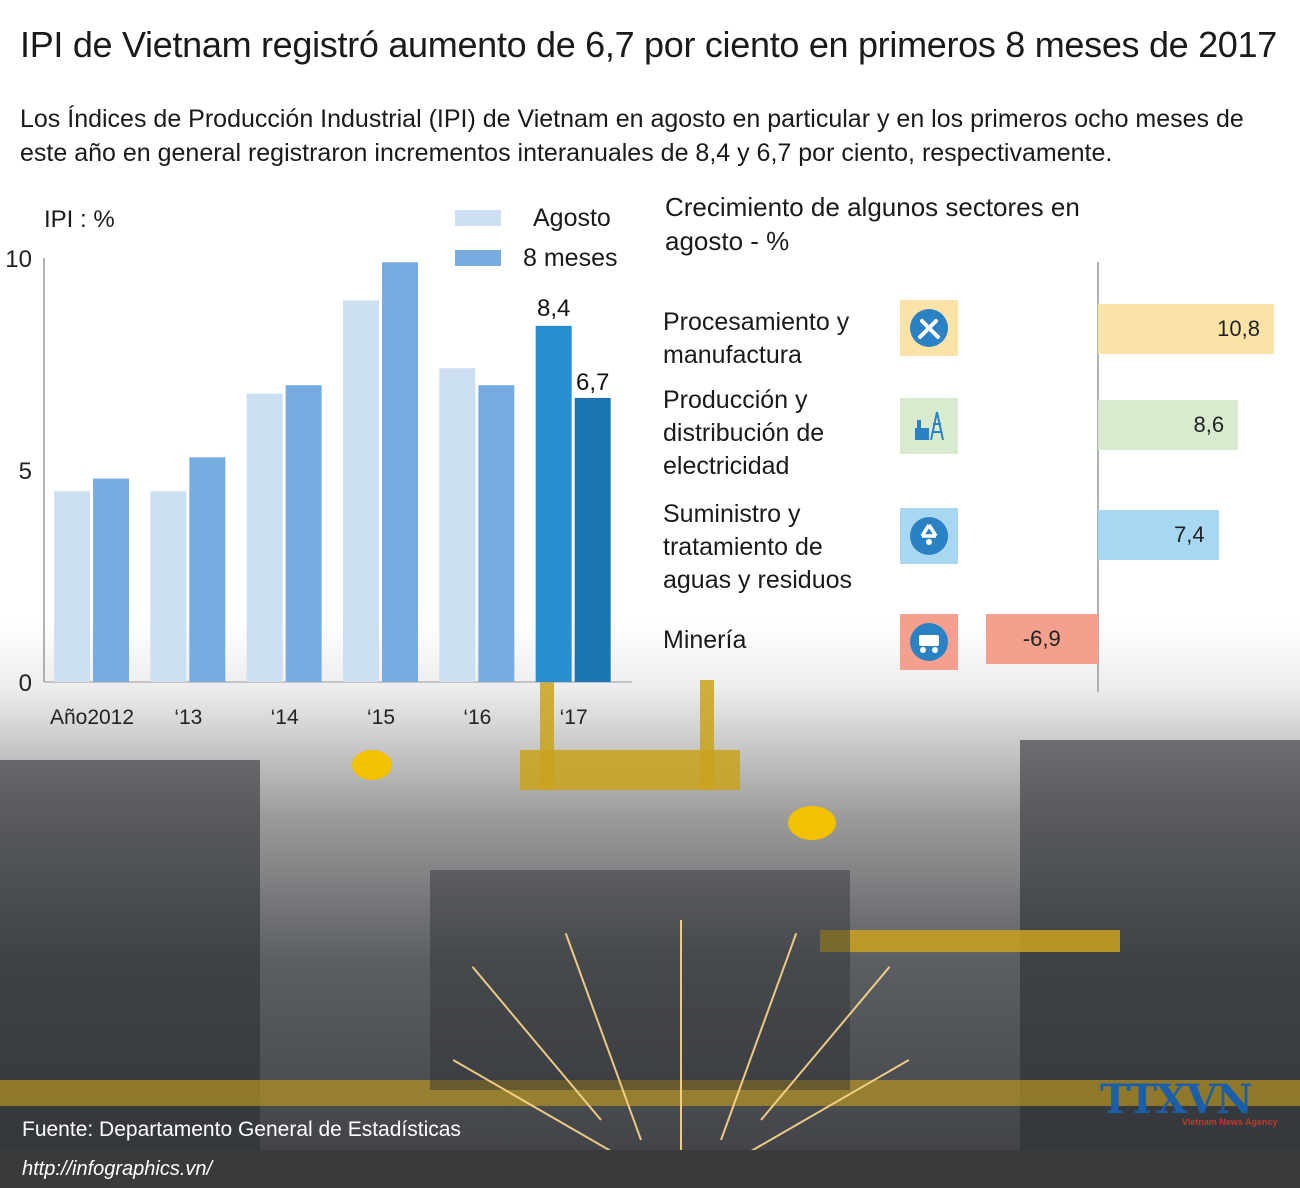  I want to click on sector-label-line: tratamiento de, so click(743, 547).